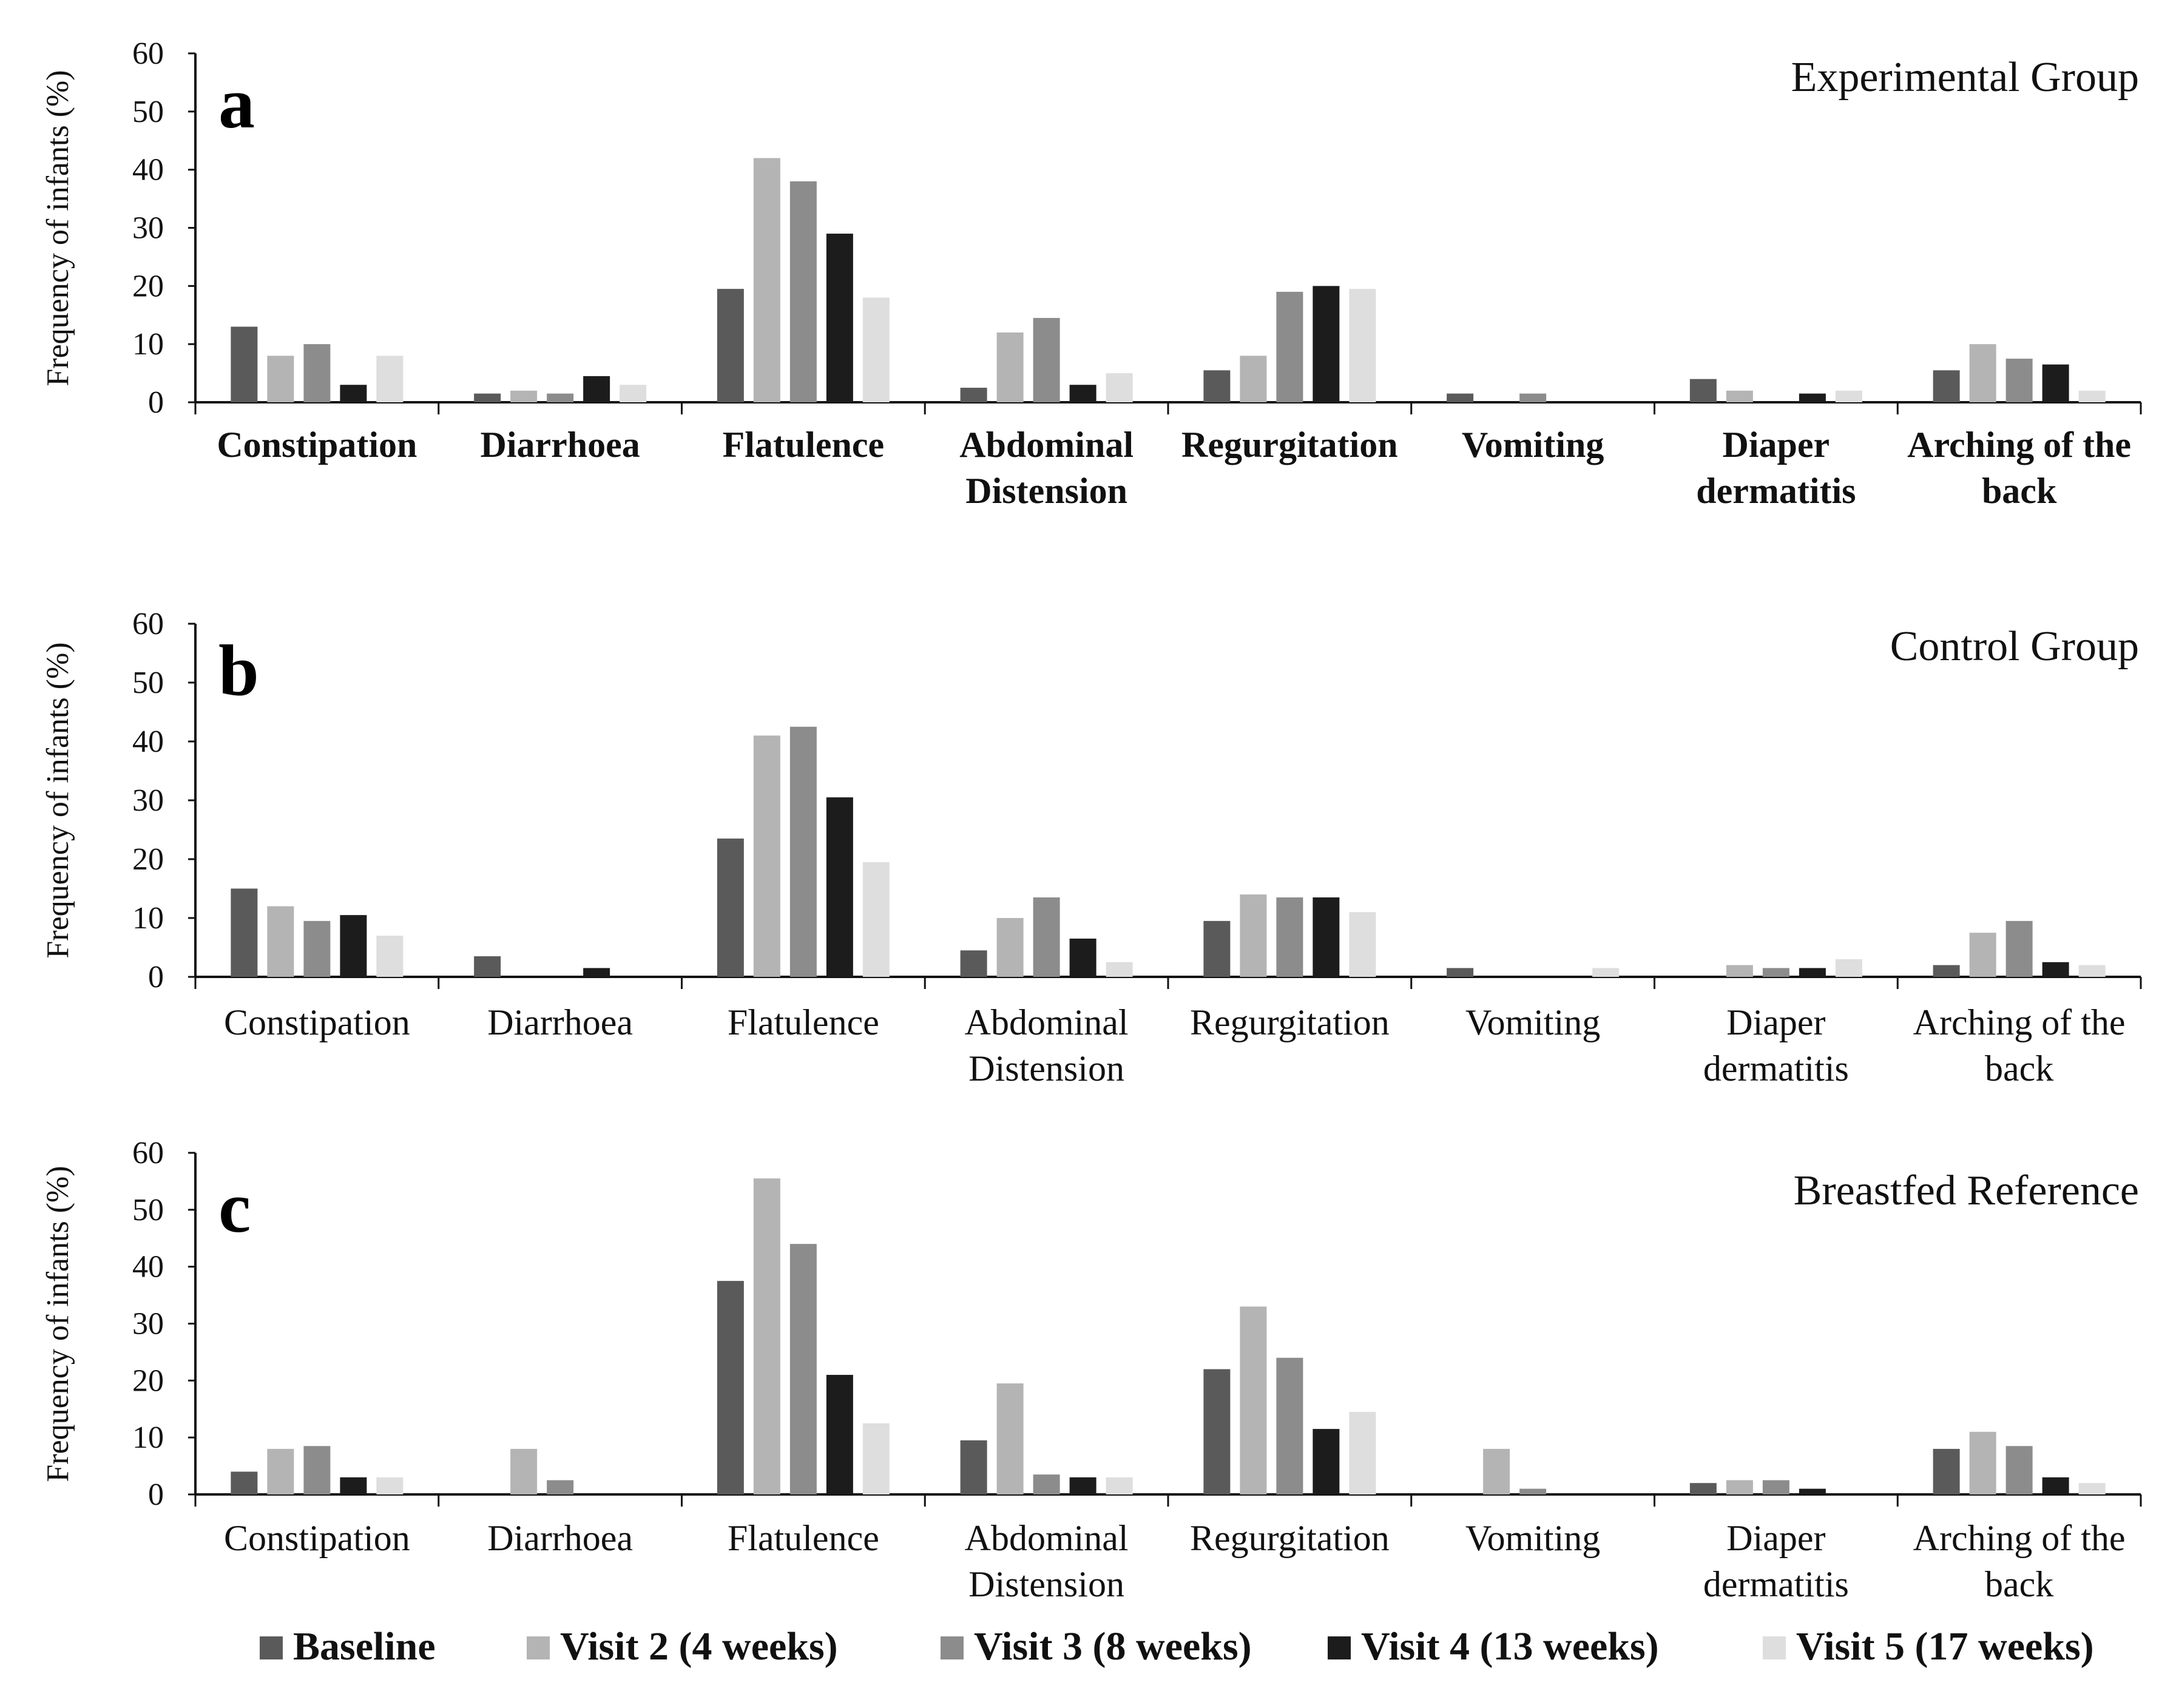  What do you see at coordinates (1290, 445) in the screenshot?
I see `category-label: Regurgitation` at bounding box center [1290, 445].